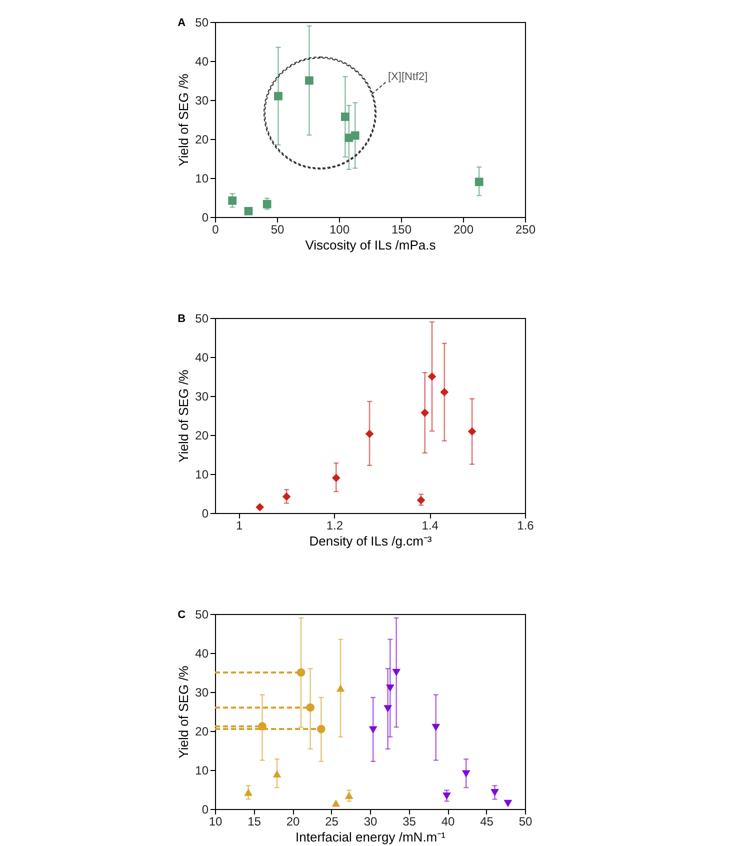 Image resolution: width=748 pixels, height=846 pixels. I want to click on x-tick-label: 45, so click(487, 821).